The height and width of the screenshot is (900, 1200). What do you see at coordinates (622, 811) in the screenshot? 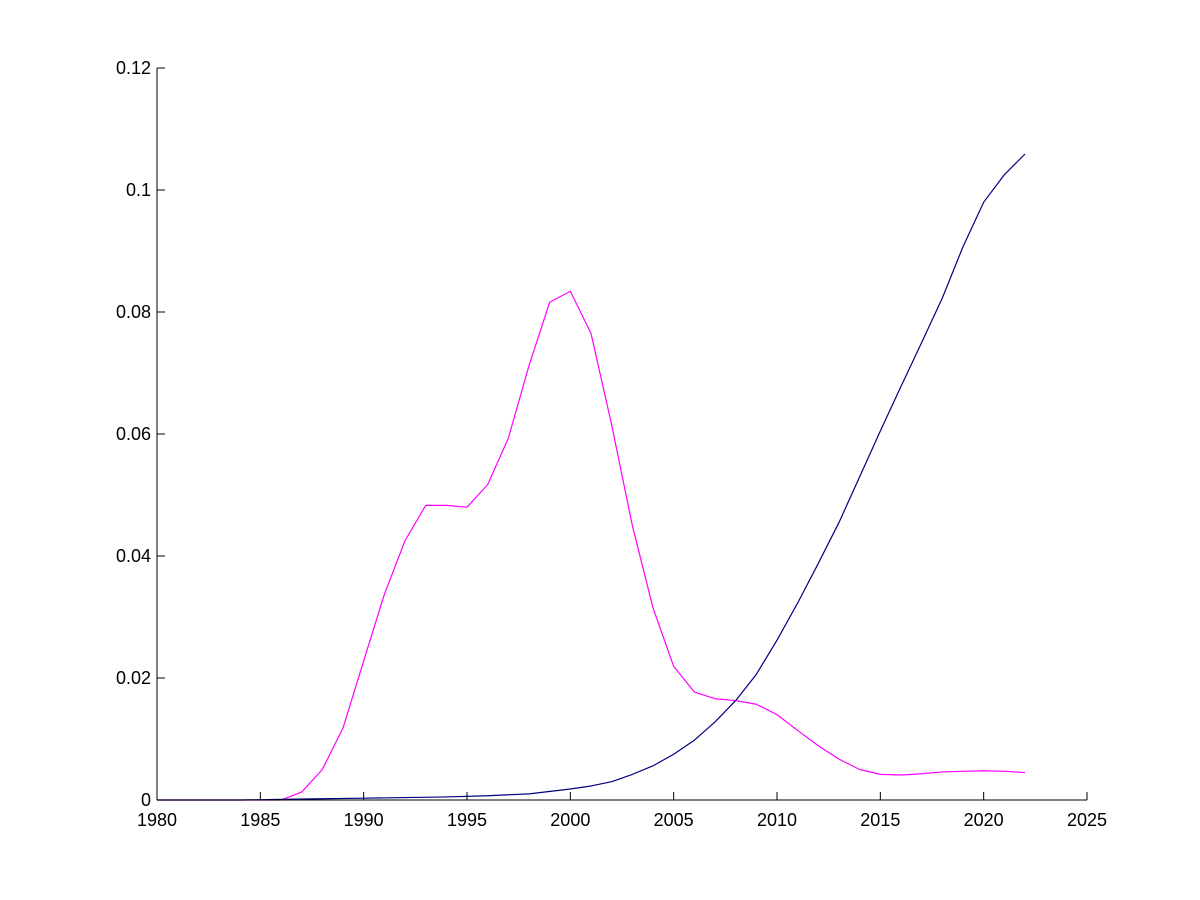
I see `x-ticks: 1980 1985 1990 1995 2000 2005 2010 2015 2020 2025` at bounding box center [622, 811].